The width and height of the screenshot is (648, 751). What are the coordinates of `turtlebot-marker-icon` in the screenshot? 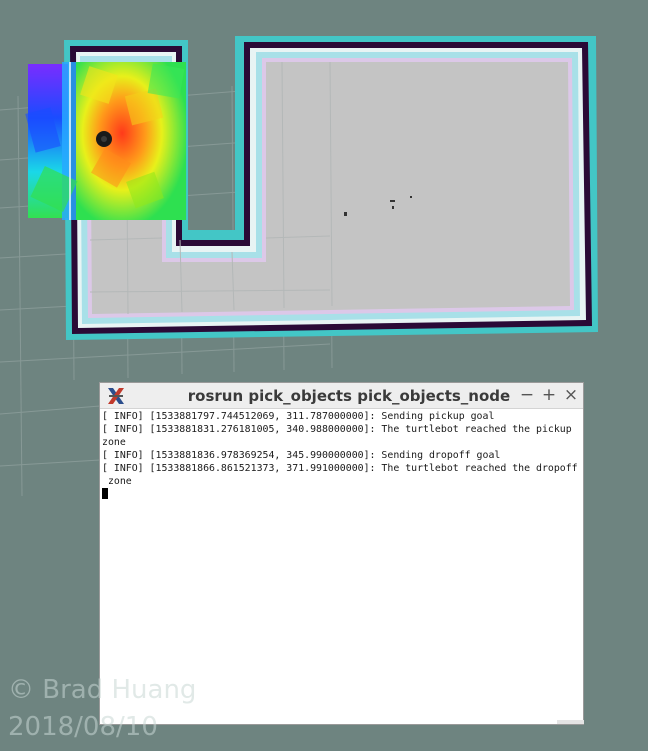 It's located at (104, 139).